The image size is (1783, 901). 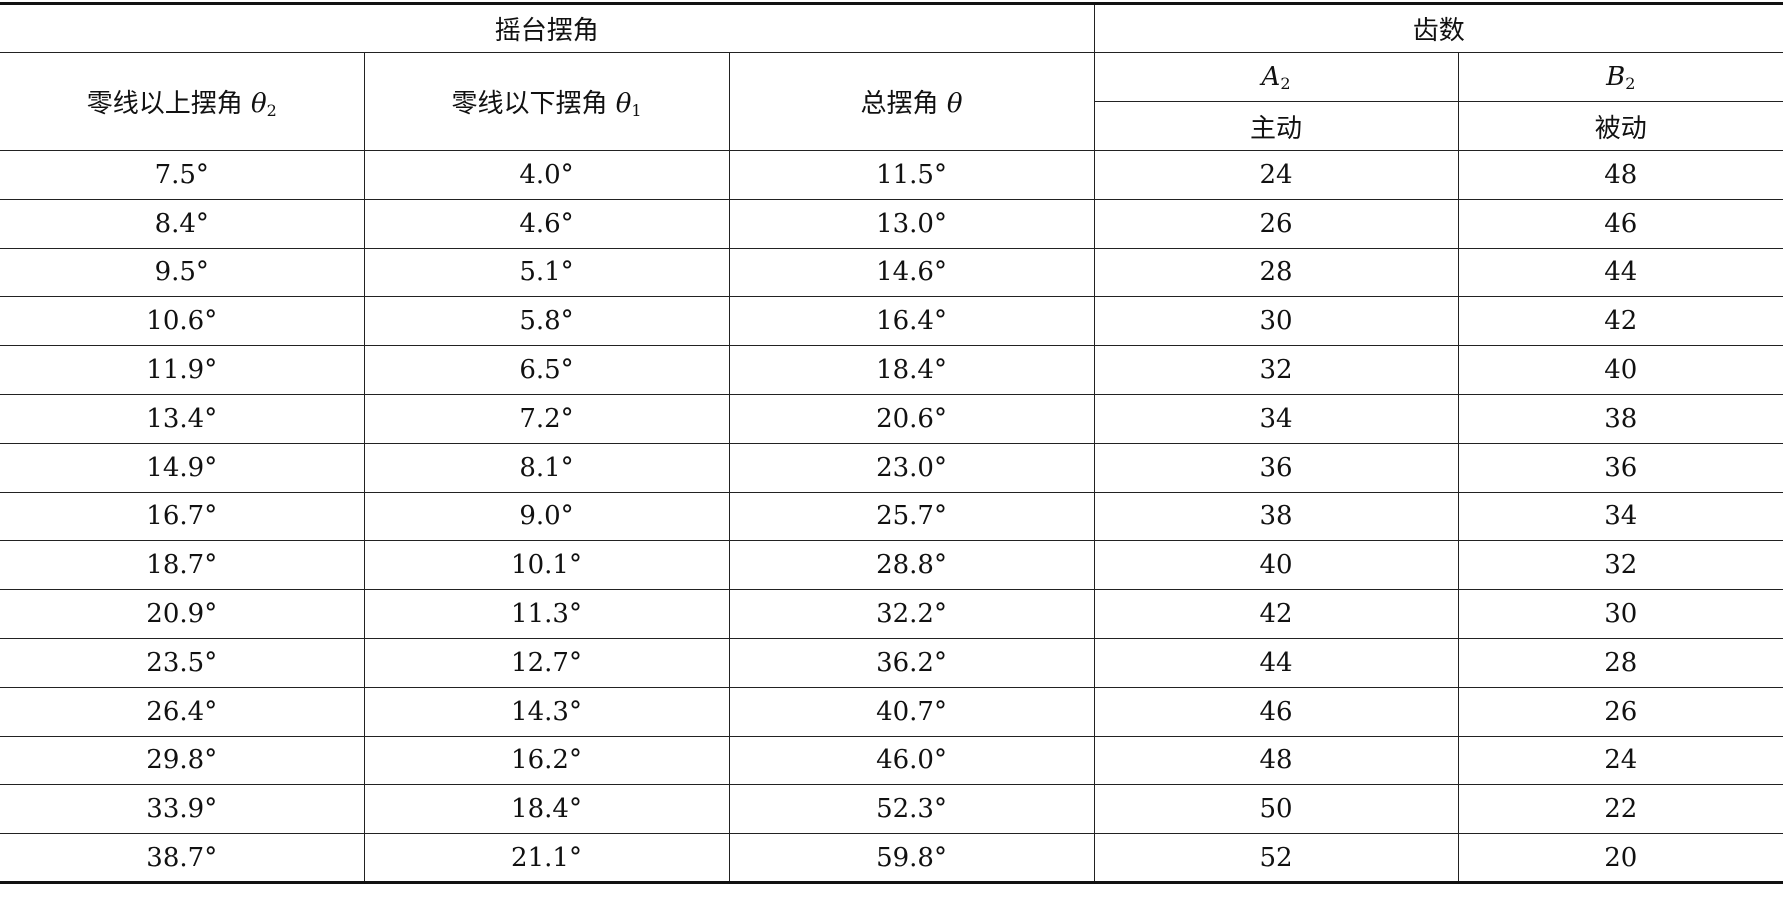 I want to click on cell-b2: 44, so click(x=1620, y=272).